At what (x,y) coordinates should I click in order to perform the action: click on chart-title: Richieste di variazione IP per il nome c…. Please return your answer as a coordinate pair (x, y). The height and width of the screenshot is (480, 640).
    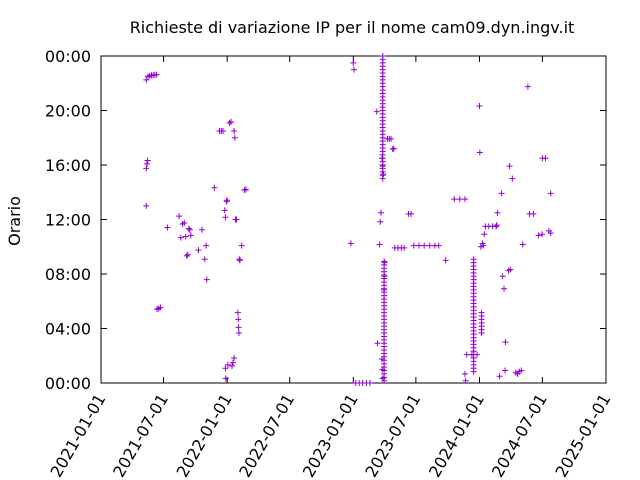
    Looking at the image, I should click on (352, 27).